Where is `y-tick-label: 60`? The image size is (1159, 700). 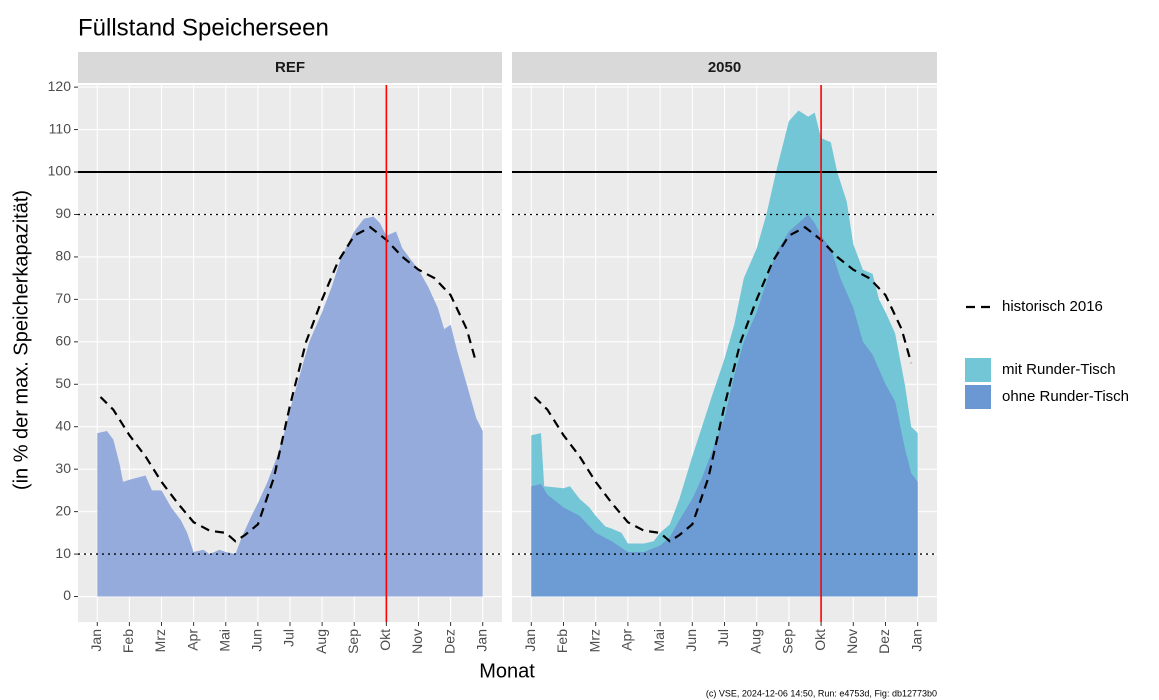 y-tick-label: 60 is located at coordinates (63, 341).